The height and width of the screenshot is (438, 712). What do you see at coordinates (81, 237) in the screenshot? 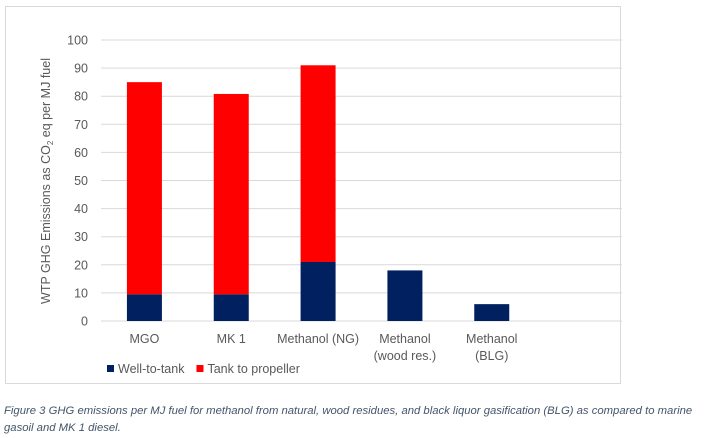
I see `y-tick-label: 30` at bounding box center [81, 237].